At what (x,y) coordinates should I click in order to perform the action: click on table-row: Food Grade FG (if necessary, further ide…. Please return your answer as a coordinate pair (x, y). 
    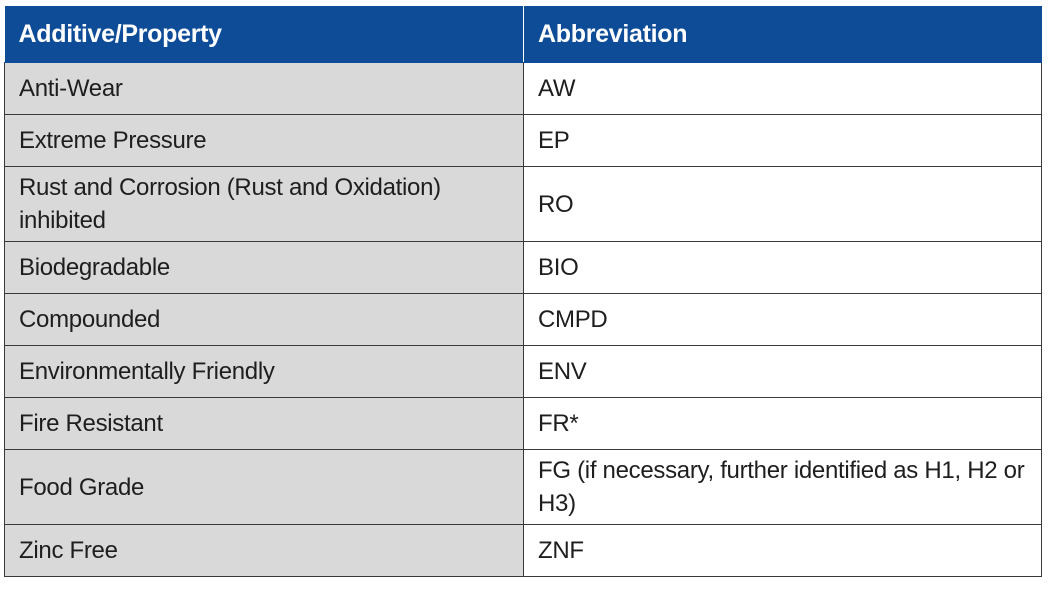
    Looking at the image, I should click on (523, 487).